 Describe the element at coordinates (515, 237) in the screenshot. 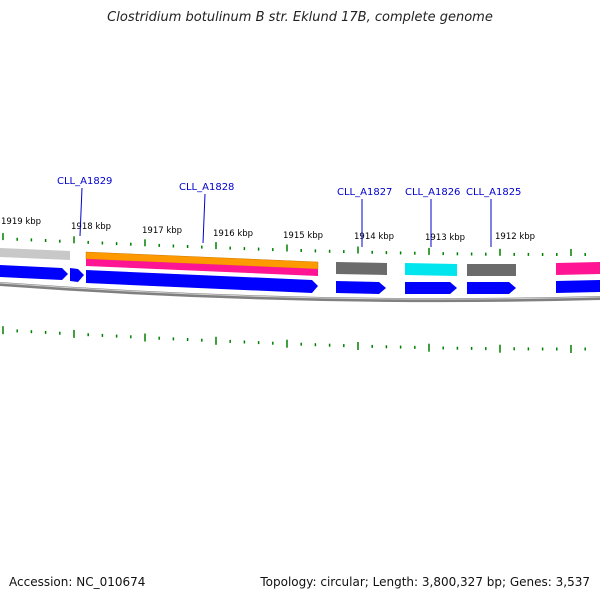

I see `kbp-label-1912: 1912 kbp` at that location.